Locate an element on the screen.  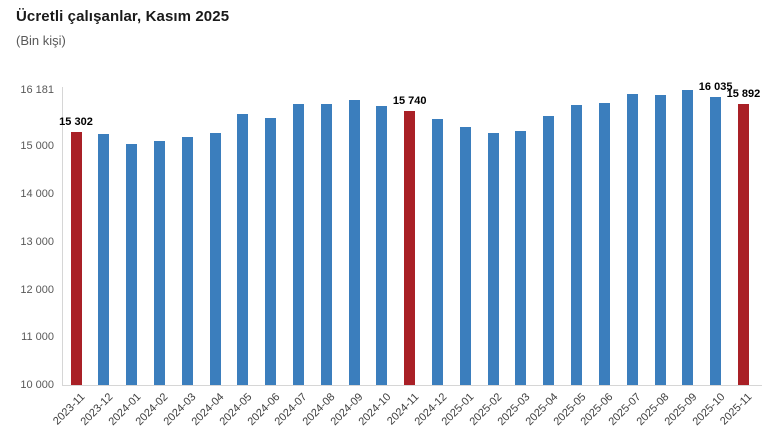
x-axis-line is located at coordinates (412, 385).